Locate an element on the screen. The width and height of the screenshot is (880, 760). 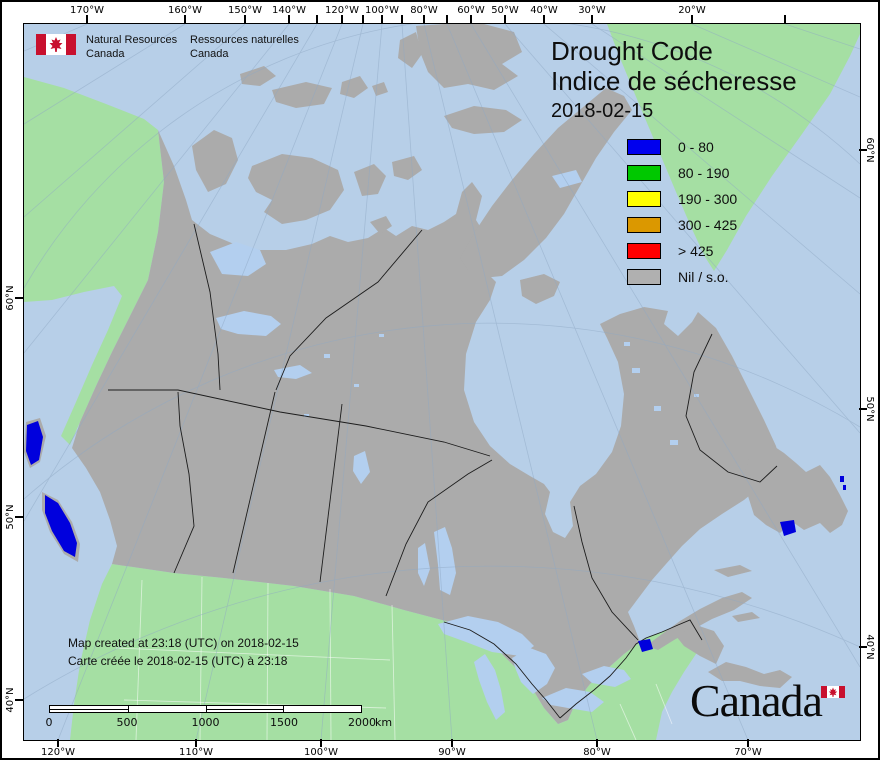
baffin-island is located at coordinates (546, 183).